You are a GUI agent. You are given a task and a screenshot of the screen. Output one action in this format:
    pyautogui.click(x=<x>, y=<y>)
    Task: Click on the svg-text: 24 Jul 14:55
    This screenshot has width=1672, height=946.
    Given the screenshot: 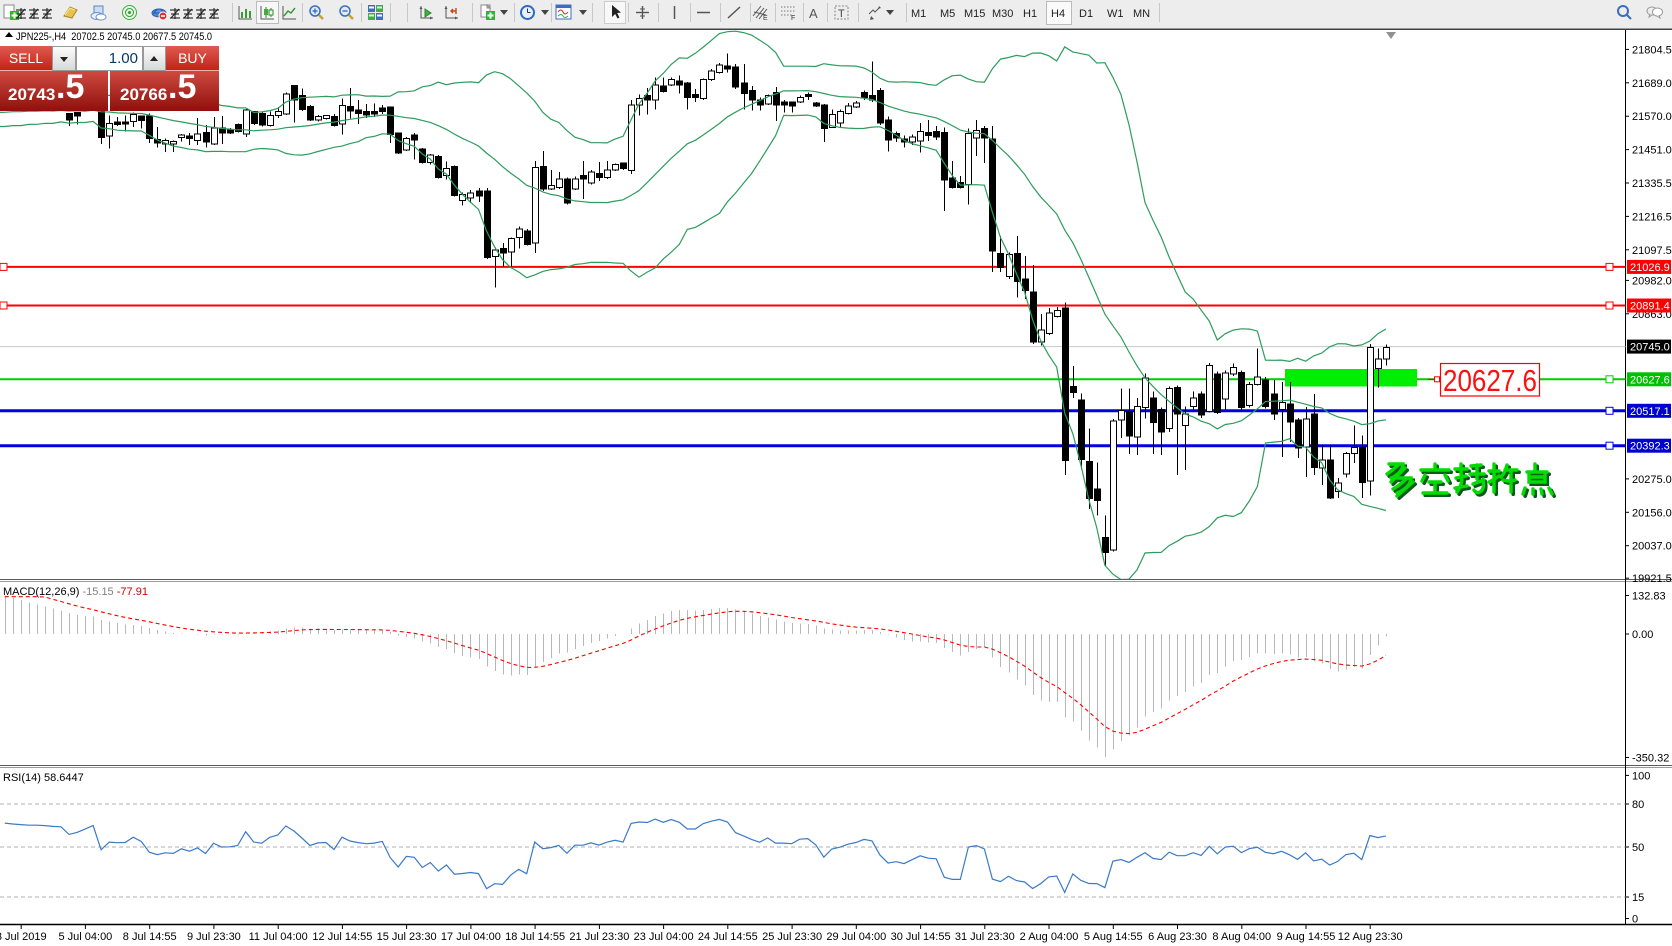 What is the action you would take?
    pyautogui.click(x=728, y=937)
    